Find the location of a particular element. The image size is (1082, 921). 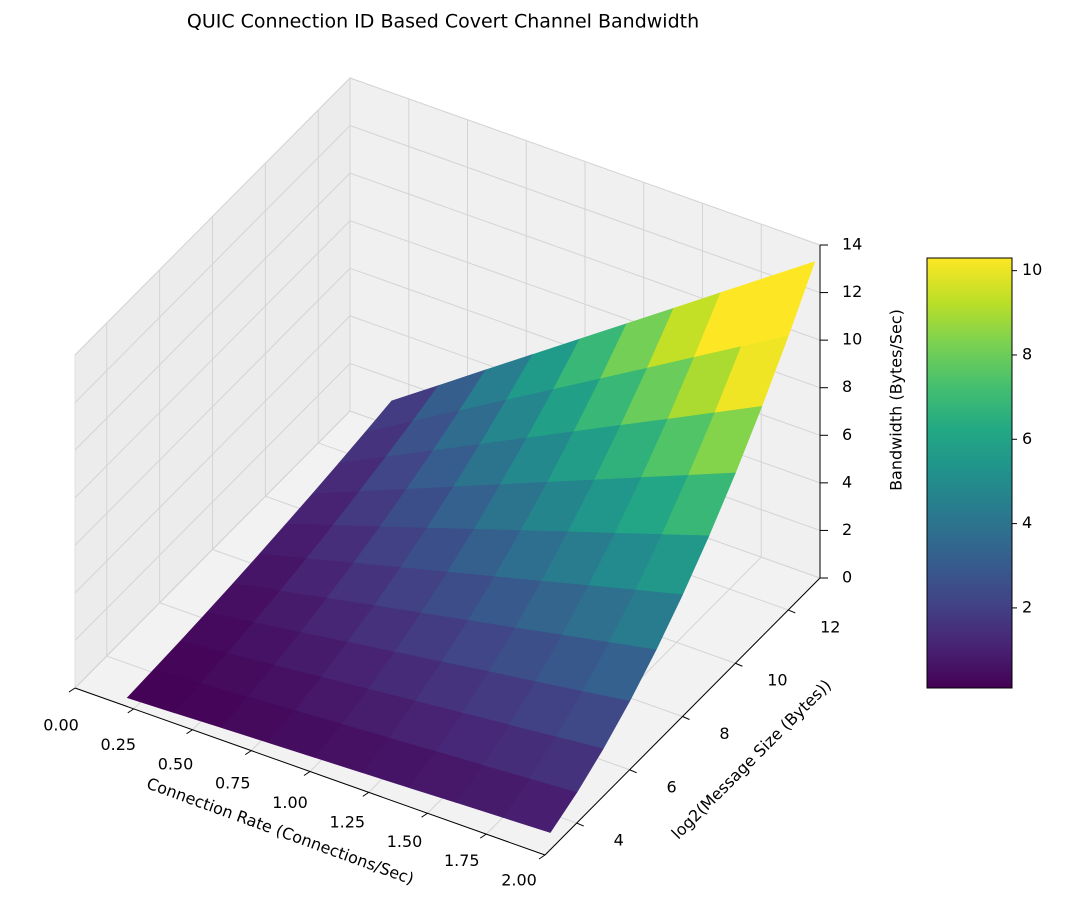

colorbar-tick-label: 2 is located at coordinates (1027, 606).